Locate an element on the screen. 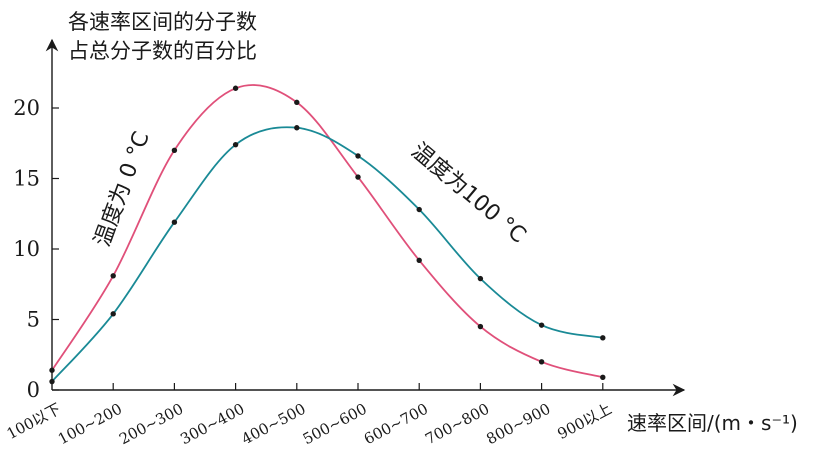  y-tick-label: 0 is located at coordinates (33, 390).